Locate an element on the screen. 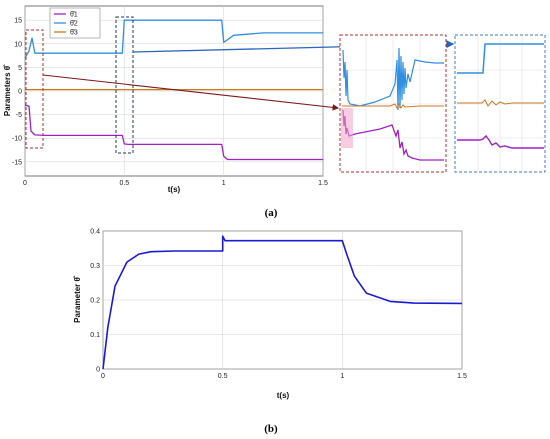  panel-b-x-ticks: 0 0.5 1 1.5 is located at coordinates (284, 376).